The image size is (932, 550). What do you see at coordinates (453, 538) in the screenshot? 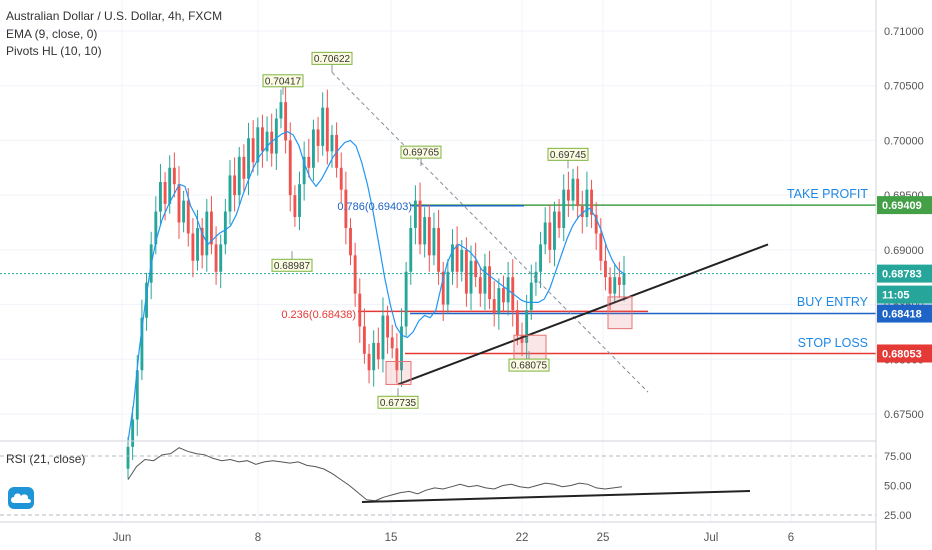
I see `time-axis: Jun 8 15 22 25 Jul 6` at bounding box center [453, 538].